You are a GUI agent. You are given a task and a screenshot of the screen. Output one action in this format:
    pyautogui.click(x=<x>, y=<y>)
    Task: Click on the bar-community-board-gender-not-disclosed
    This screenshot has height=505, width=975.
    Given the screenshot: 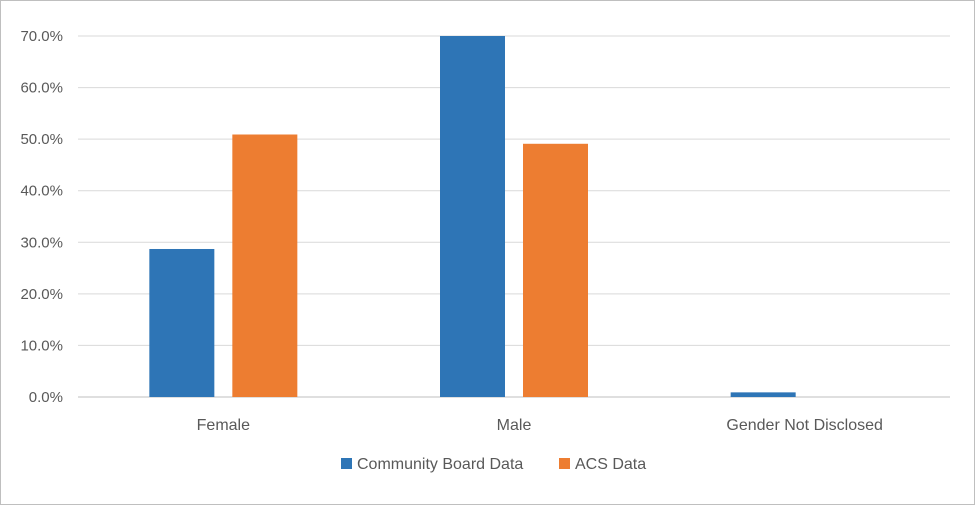 What is the action you would take?
    pyautogui.click(x=763, y=394)
    